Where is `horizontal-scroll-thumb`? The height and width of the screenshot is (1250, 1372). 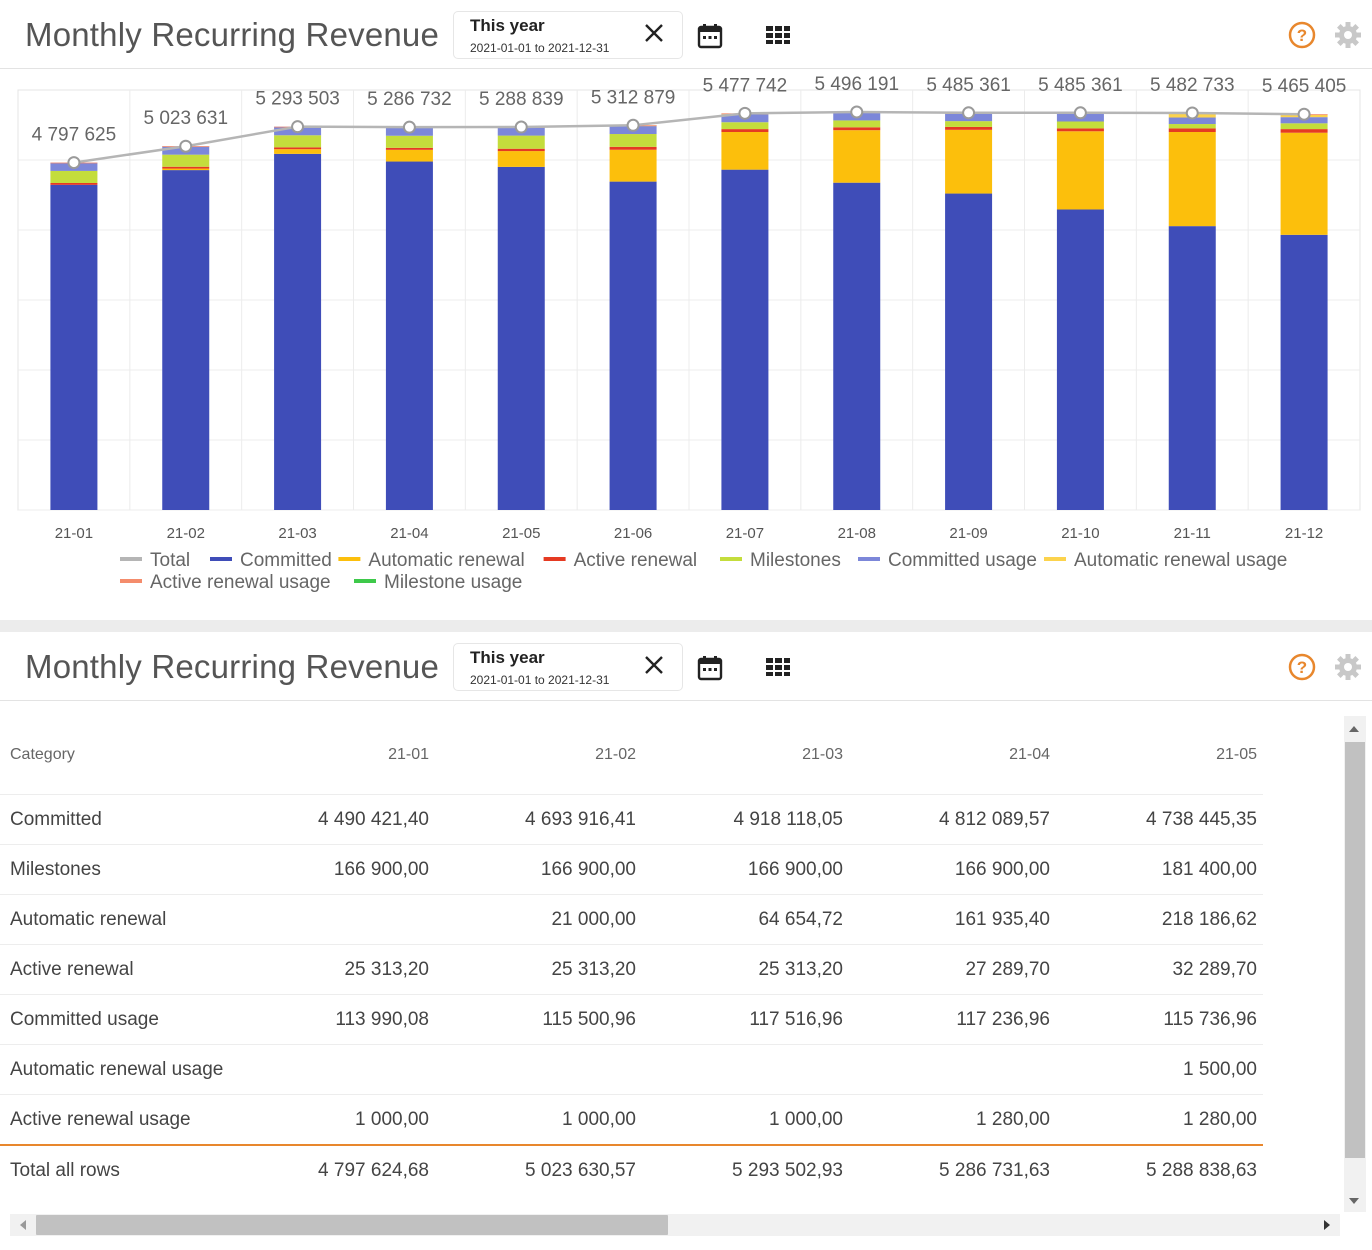
horizontal-scroll-thumb is located at coordinates (352, 1225).